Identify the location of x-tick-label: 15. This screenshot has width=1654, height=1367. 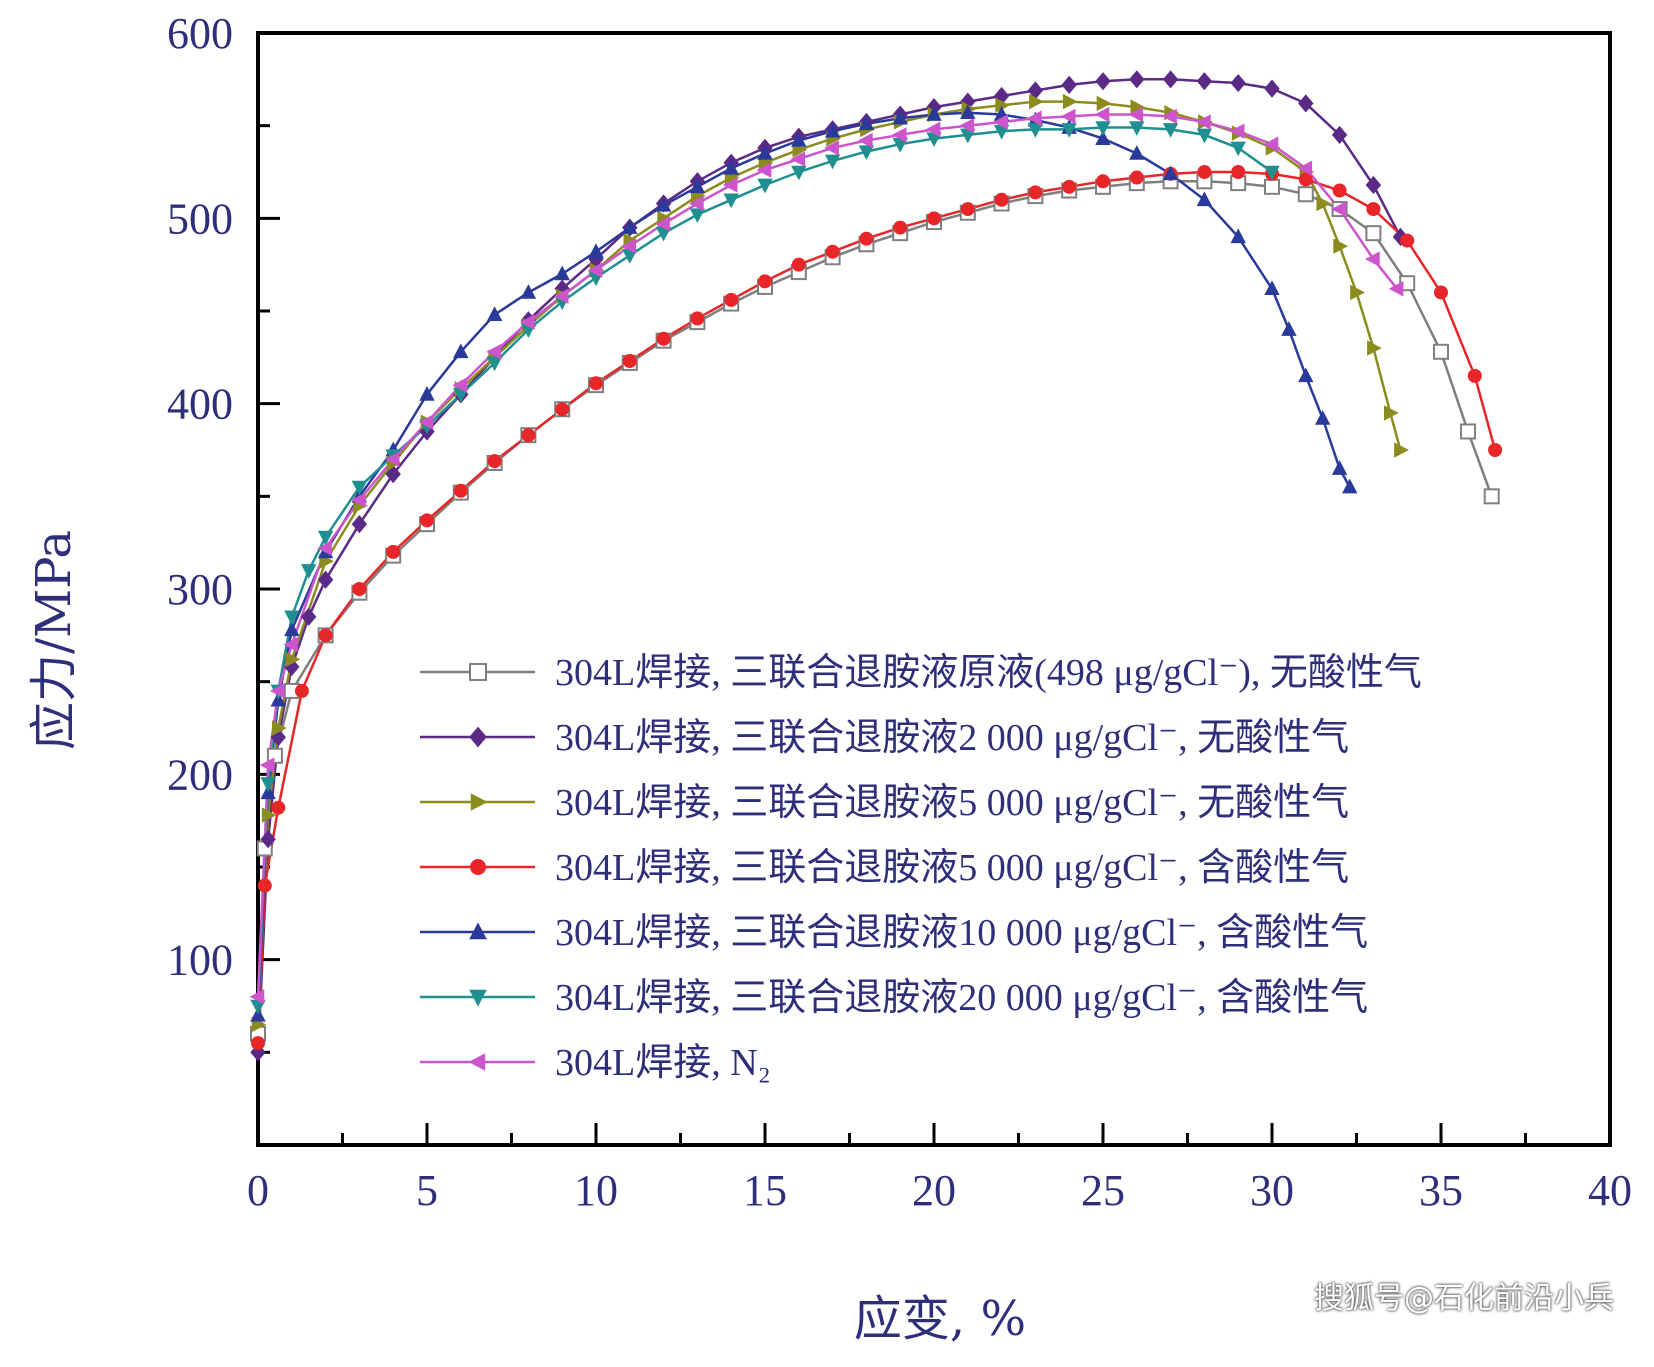
(765, 1190).